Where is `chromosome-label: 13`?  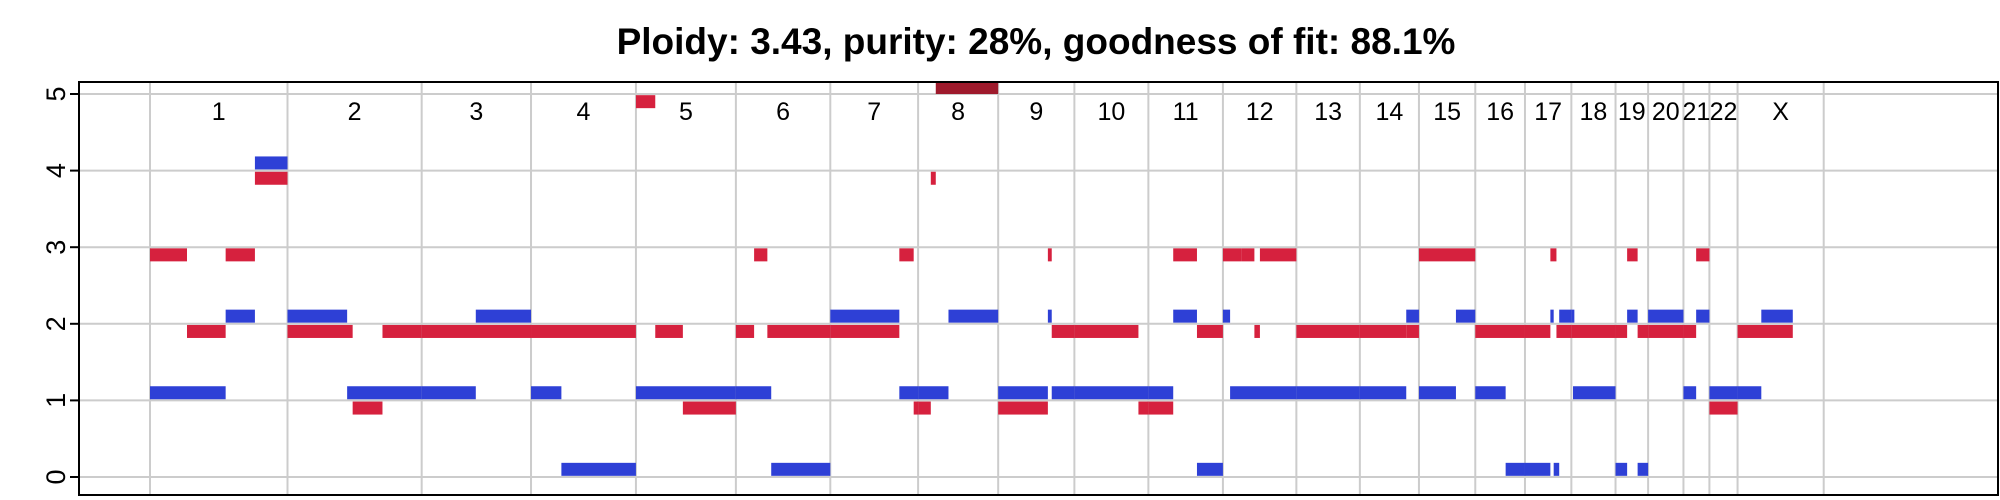 chromosome-label: 13 is located at coordinates (1328, 112).